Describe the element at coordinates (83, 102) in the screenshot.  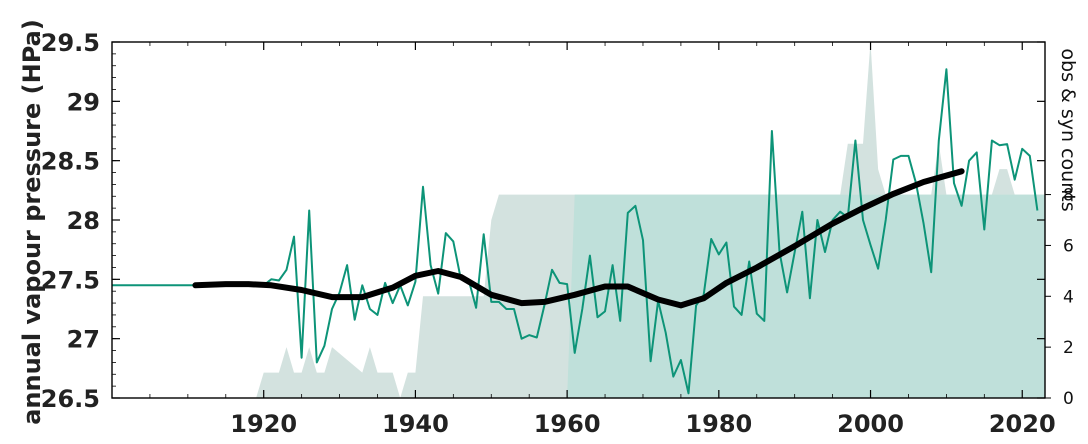
I see `y-tick-label: 29` at that location.